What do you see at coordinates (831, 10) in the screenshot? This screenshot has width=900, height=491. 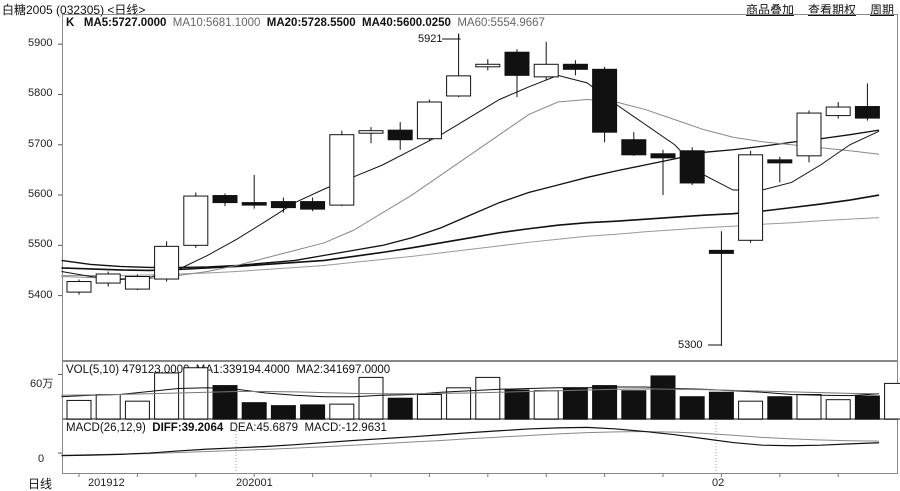 I see `view-options-link: 查看期权` at bounding box center [831, 10].